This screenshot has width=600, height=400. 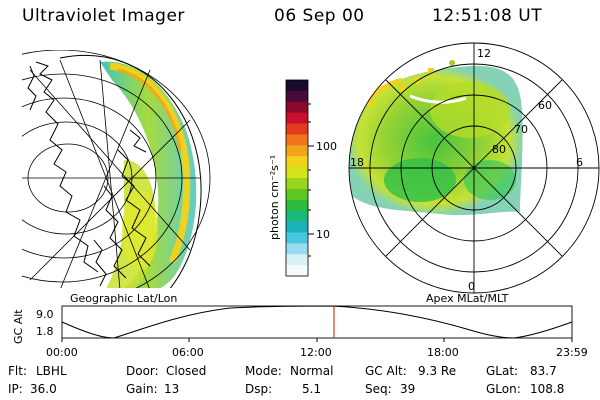 I want to click on timeline-ytick-9: 9.0, so click(x=45, y=314).